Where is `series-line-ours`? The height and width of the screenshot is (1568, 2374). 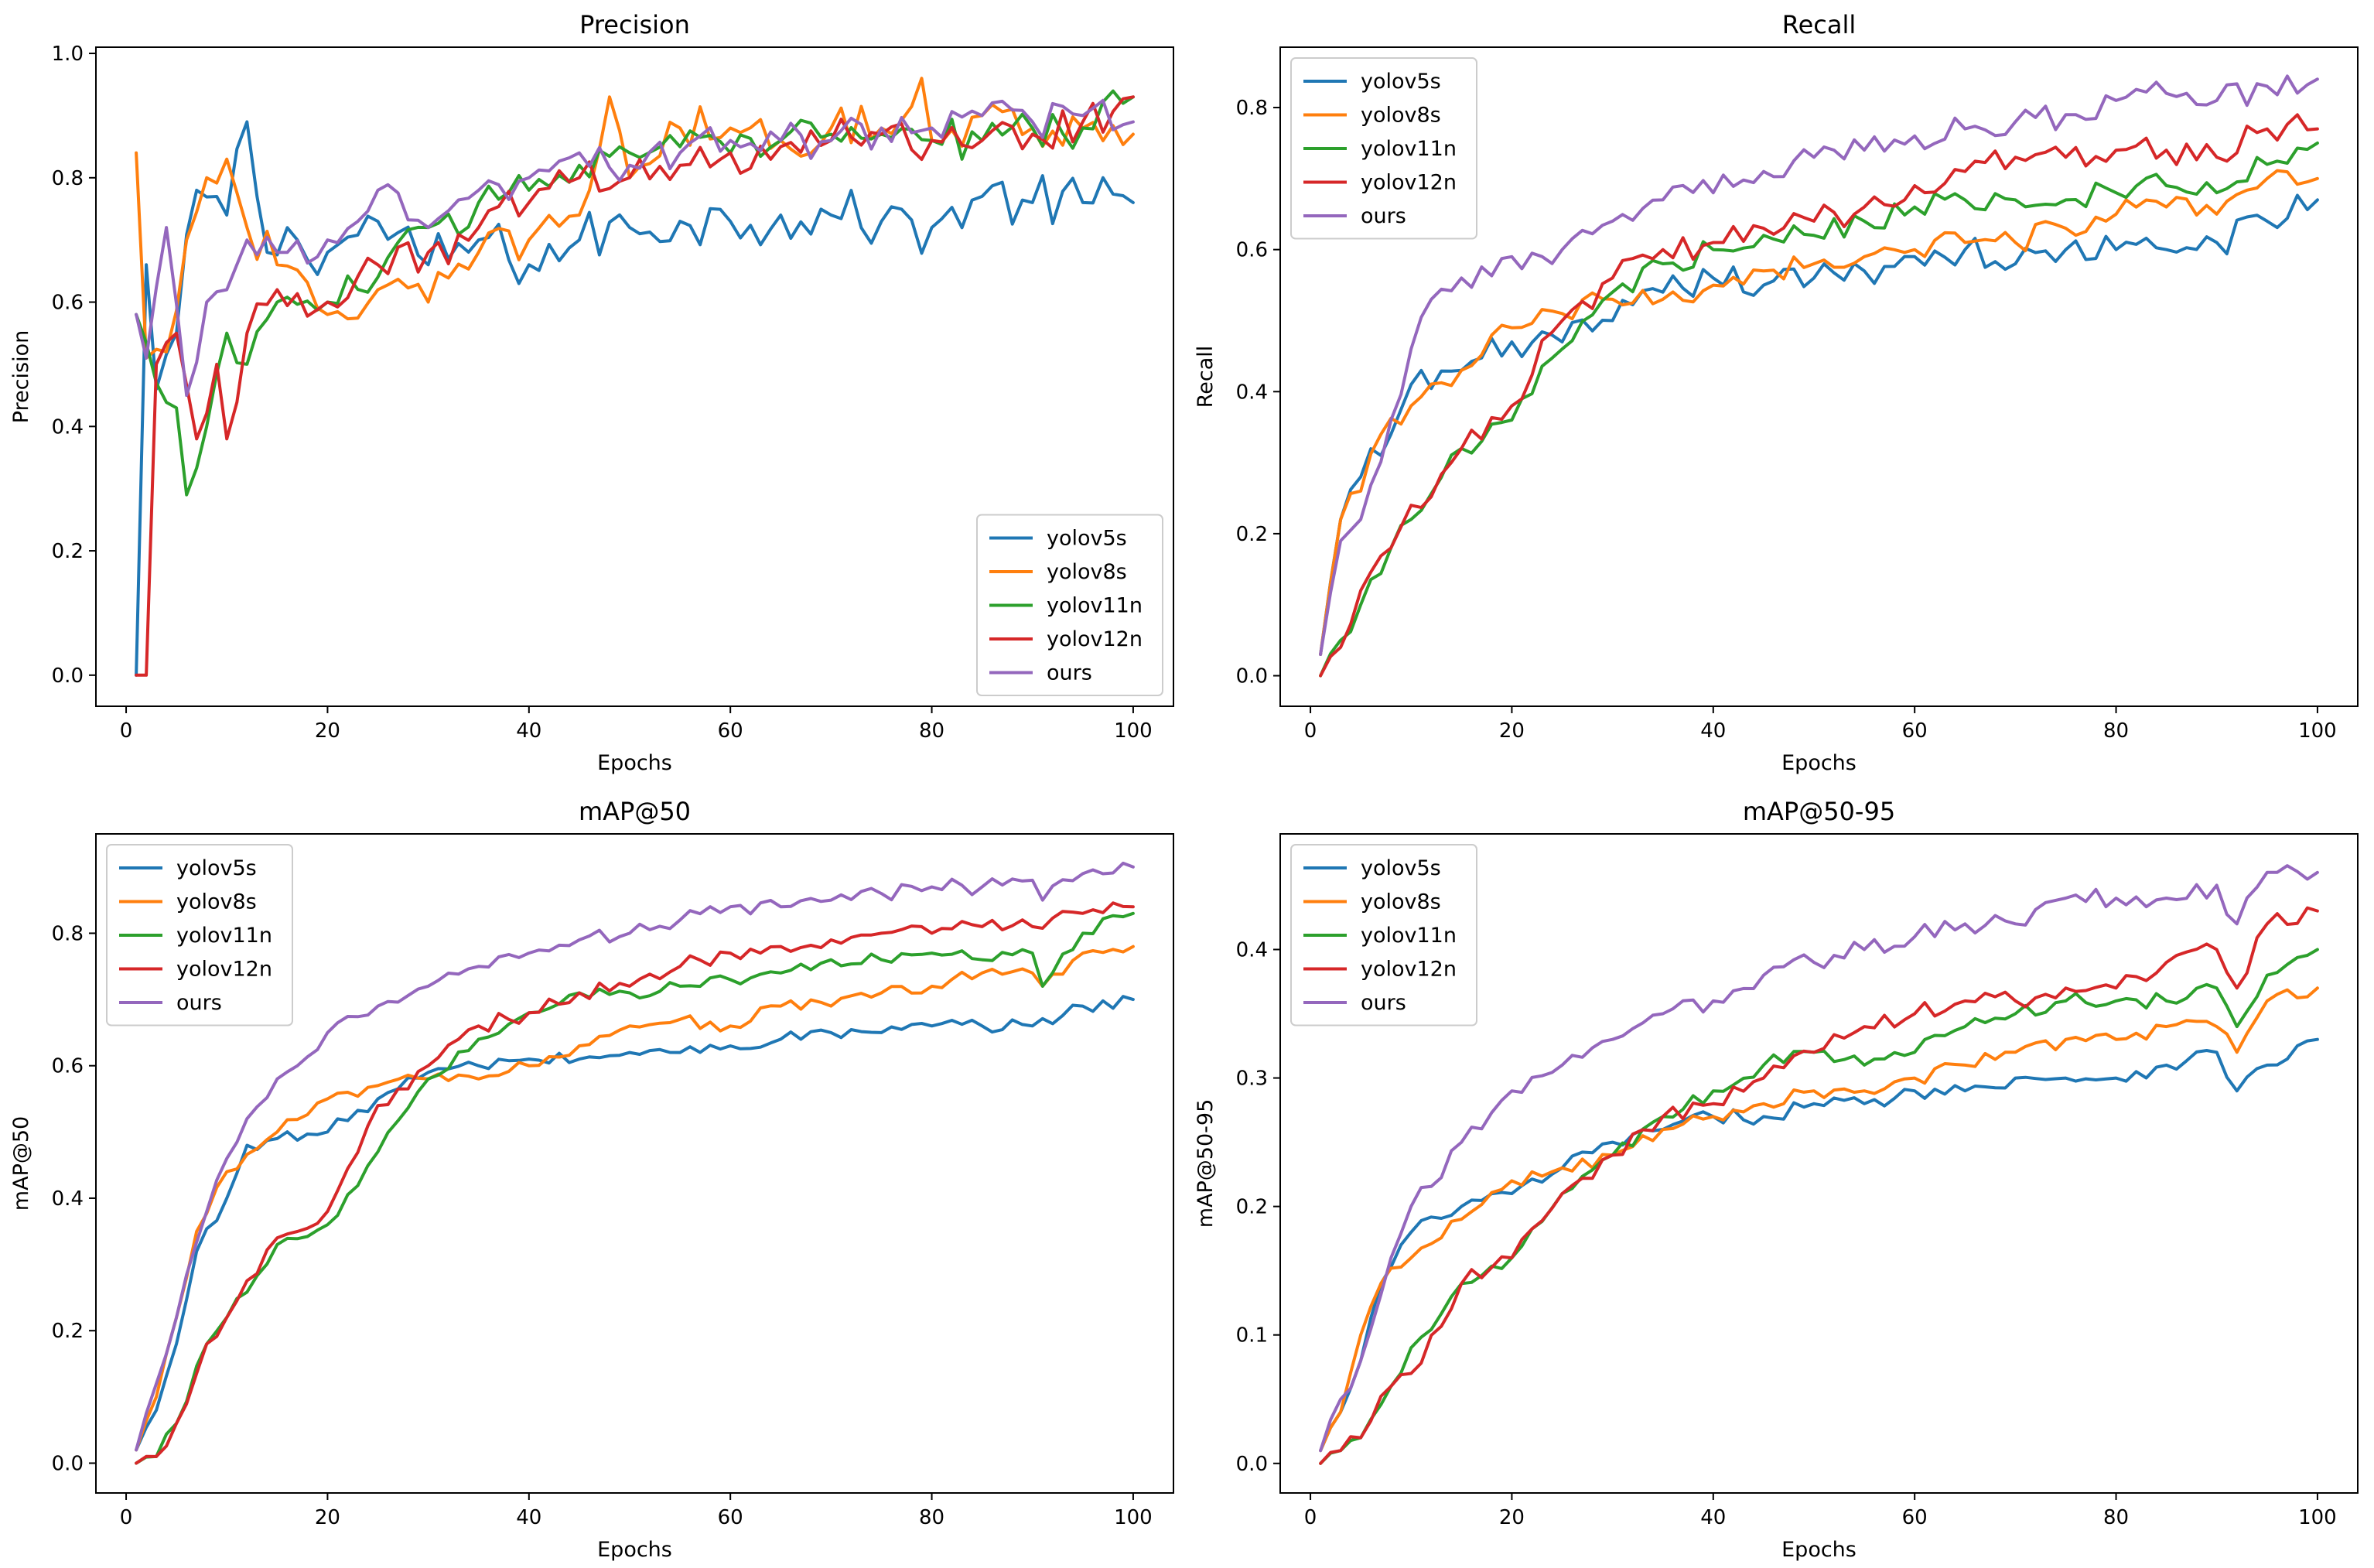 series-line-ours is located at coordinates (635, 248).